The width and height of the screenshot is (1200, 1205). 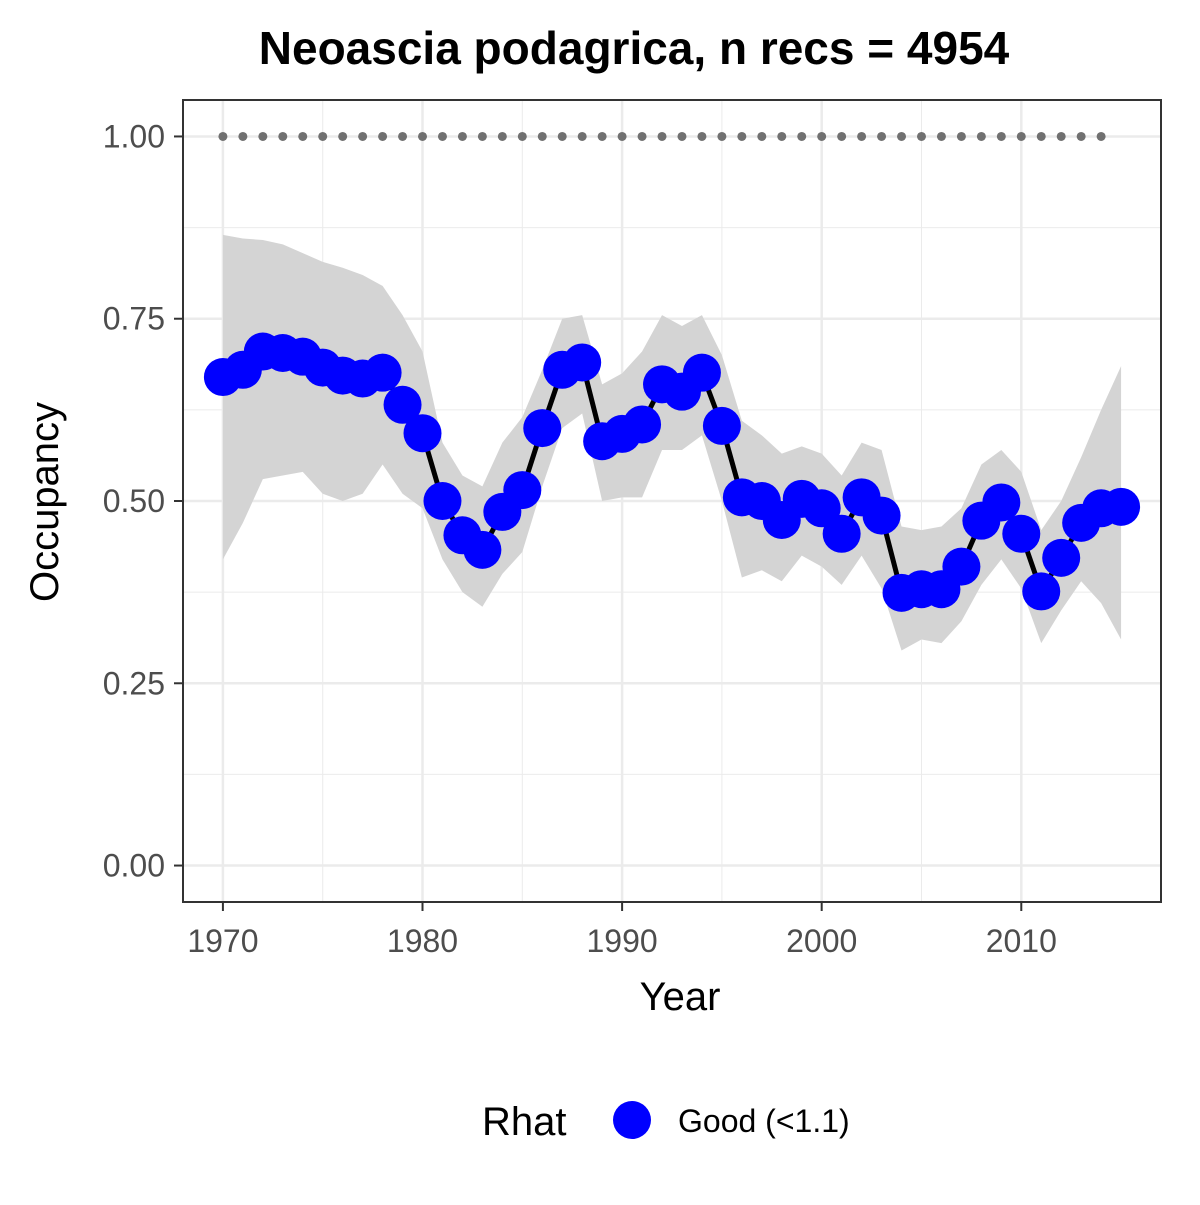 I want to click on chart-title: Neoascia podagrica, n recs = 4954, so click(x=634, y=48).